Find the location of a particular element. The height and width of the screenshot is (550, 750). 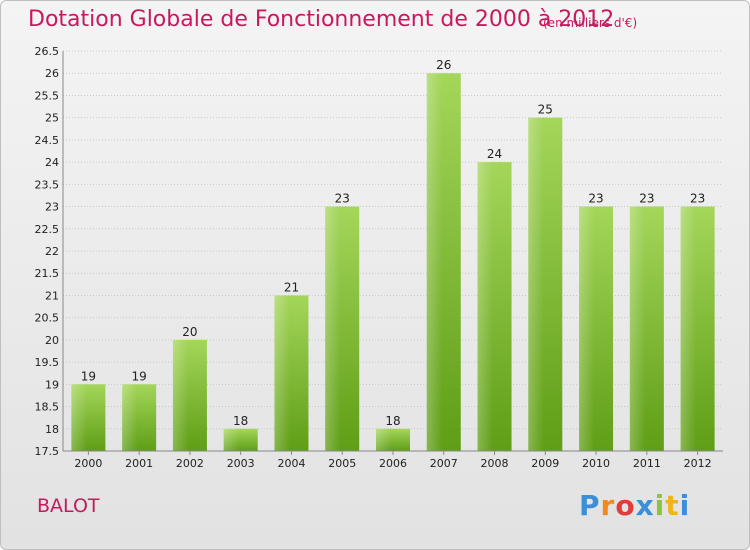

x-tick-label: 2009 is located at coordinates (545, 463).